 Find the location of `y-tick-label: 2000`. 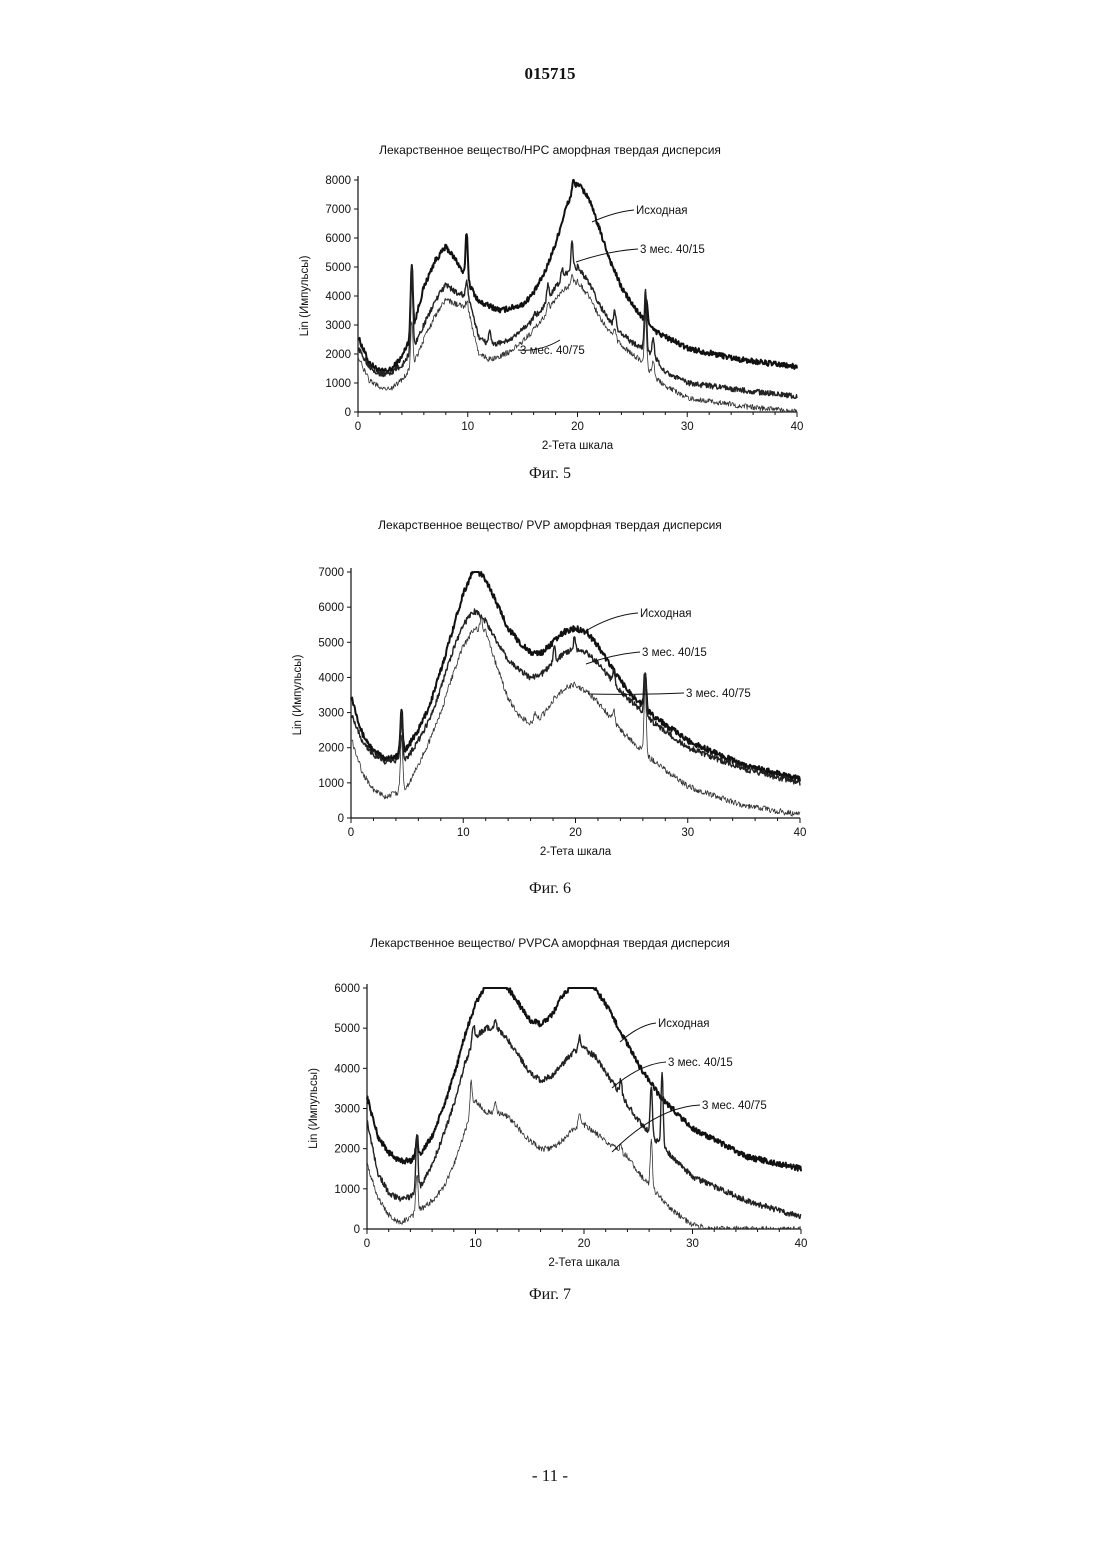

y-tick-label: 2000 is located at coordinates (347, 1150).